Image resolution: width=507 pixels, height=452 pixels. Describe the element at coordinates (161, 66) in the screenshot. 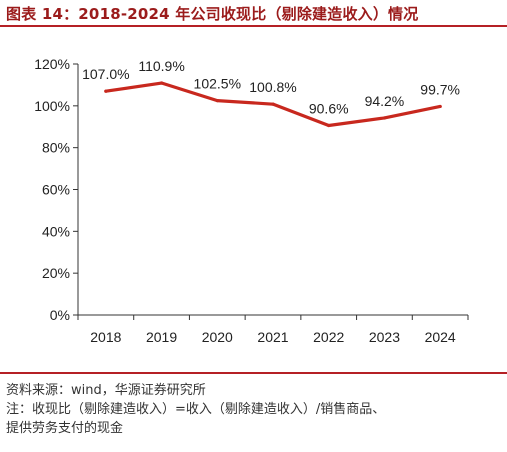

I see `data-label: 110.9%` at that location.